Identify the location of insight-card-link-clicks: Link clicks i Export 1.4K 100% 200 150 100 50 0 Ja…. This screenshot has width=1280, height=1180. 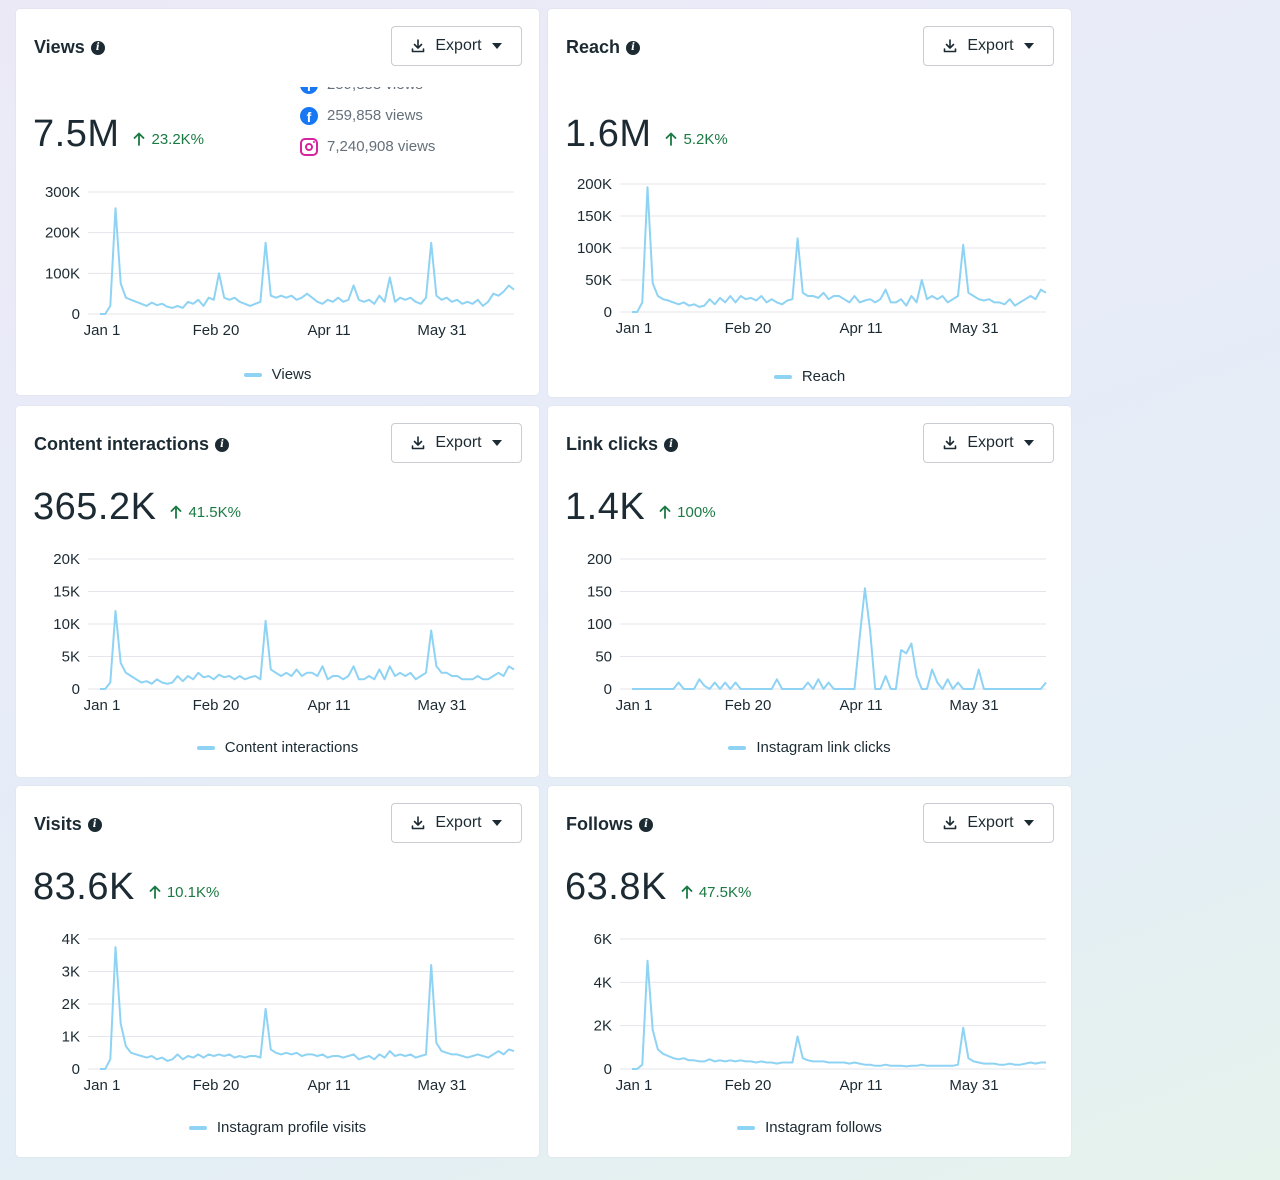
(809, 591).